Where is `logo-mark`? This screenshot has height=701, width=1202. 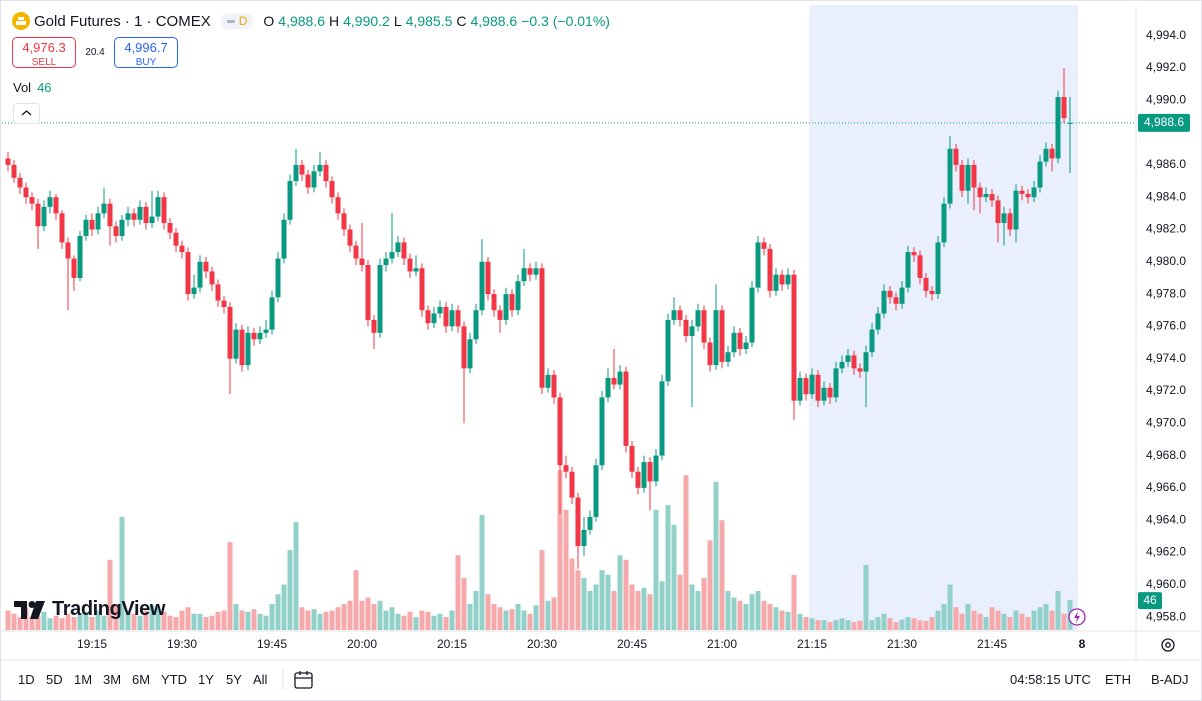
logo-mark is located at coordinates (29, 609).